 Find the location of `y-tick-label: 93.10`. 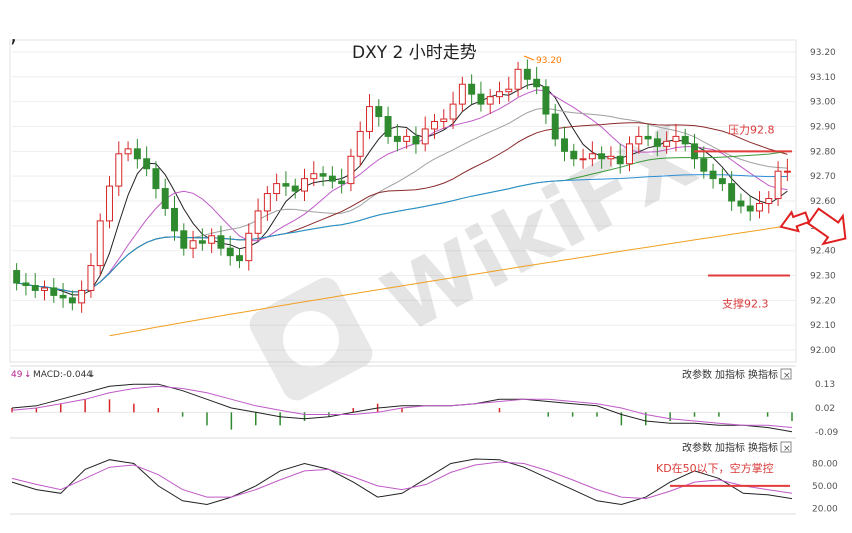

y-tick-label: 93.10 is located at coordinates (823, 78).